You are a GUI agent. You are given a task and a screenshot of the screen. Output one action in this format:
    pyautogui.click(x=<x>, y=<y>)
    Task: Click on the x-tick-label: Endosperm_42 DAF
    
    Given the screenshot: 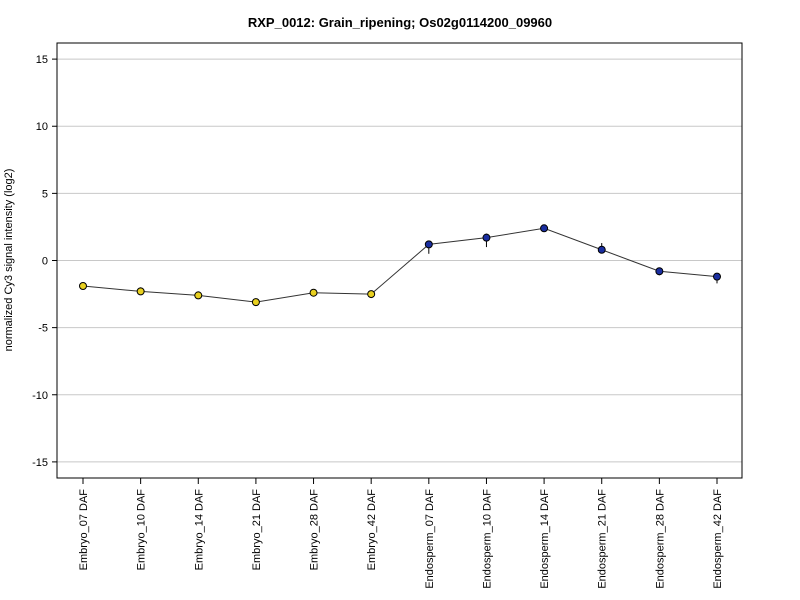 What is the action you would take?
    pyautogui.click(x=718, y=539)
    